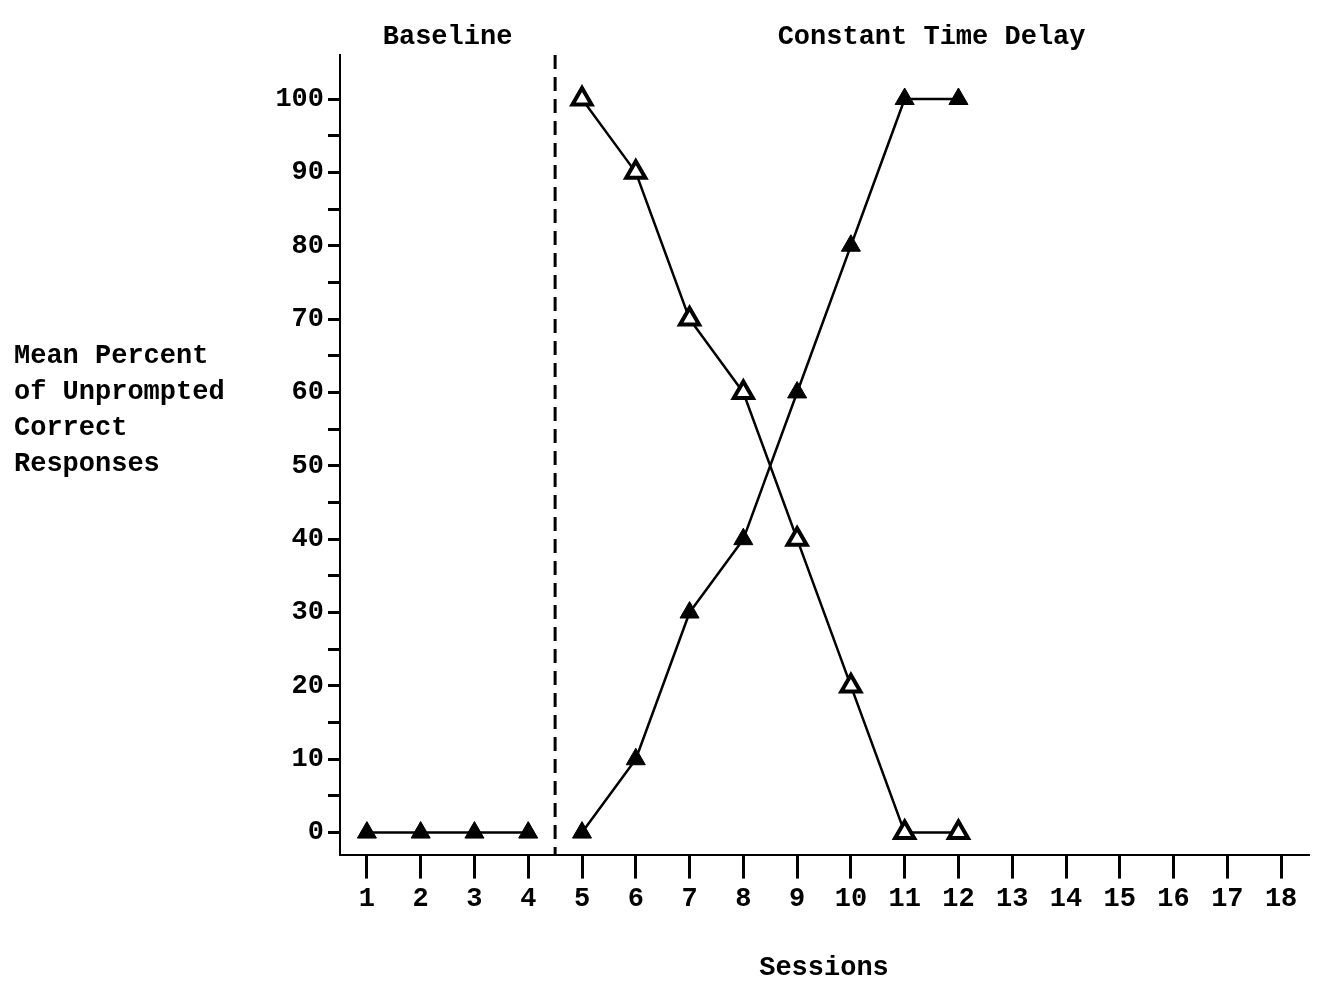 The height and width of the screenshot is (989, 1323). I want to click on x-tick-label: 8, so click(743, 898).